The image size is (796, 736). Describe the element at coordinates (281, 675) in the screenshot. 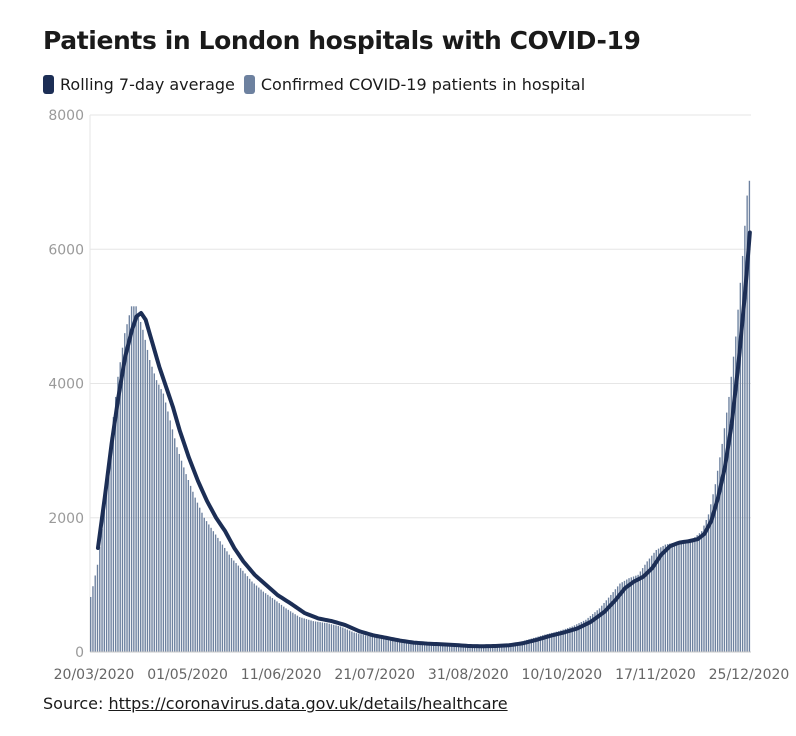

I see `x-tick-label: 11/06/2020` at that location.